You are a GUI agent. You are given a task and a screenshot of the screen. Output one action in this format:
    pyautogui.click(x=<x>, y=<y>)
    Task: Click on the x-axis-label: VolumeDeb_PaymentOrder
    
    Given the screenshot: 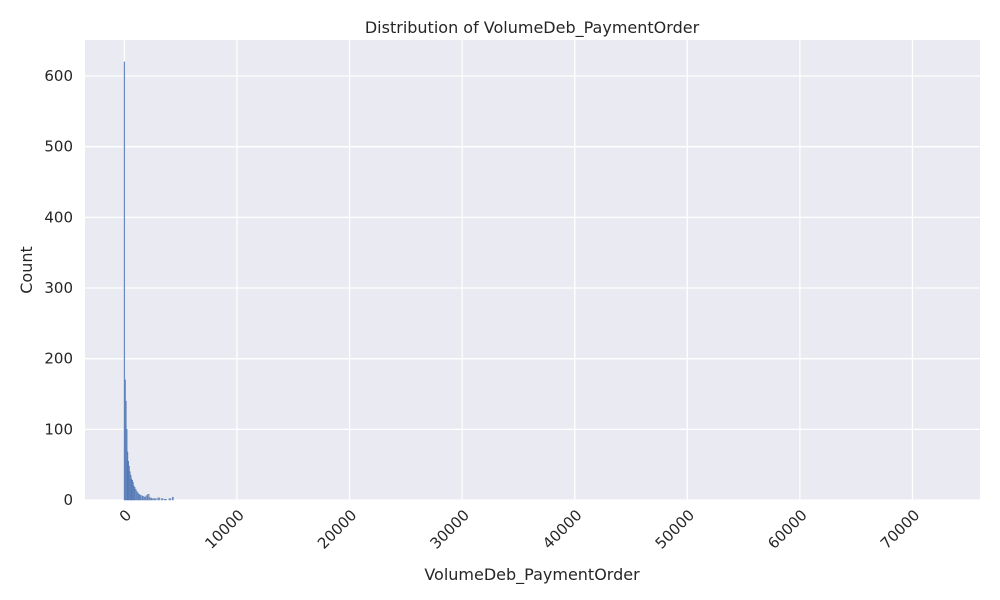 What is the action you would take?
    pyautogui.click(x=532, y=575)
    